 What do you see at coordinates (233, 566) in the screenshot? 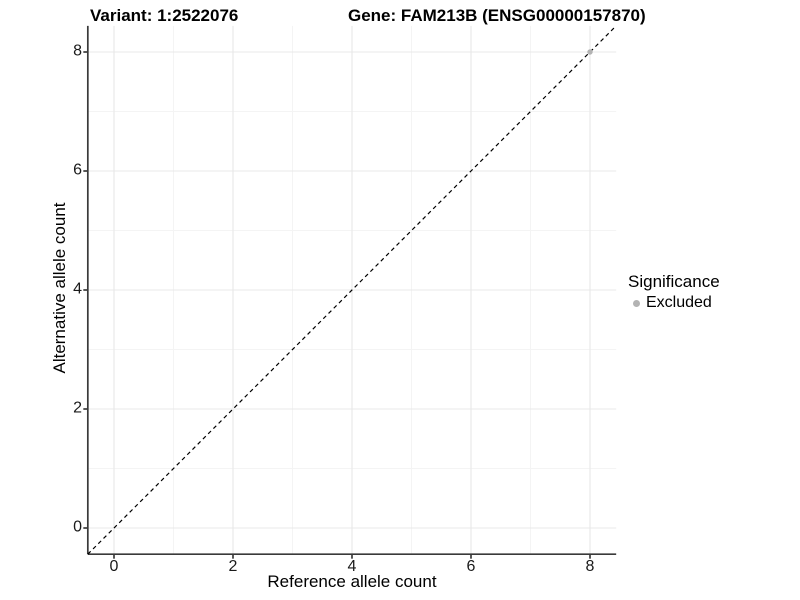
I see `x-tick-label: 2` at bounding box center [233, 566].